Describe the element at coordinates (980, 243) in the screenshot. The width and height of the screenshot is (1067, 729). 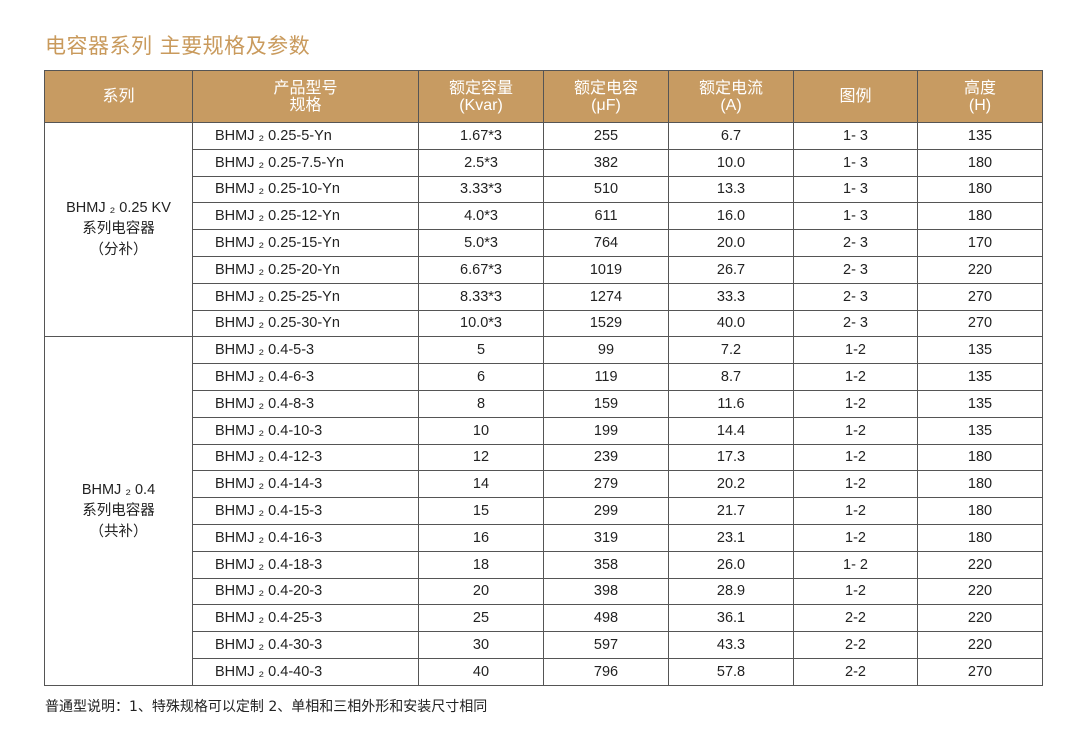
I see `height-cell: 170` at that location.